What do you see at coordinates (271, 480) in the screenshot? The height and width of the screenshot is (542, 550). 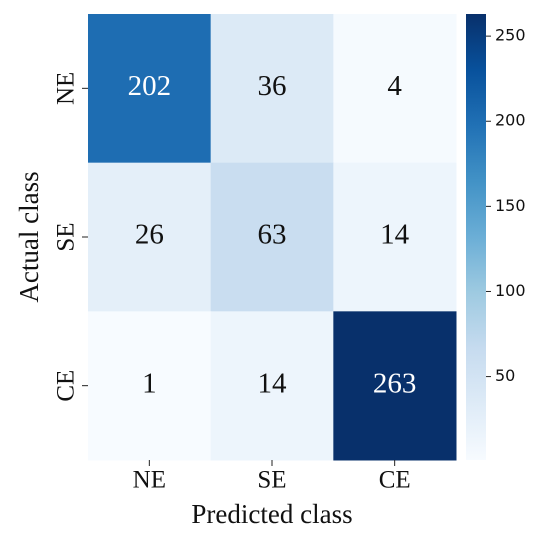 I see `x-tick-label: SE` at bounding box center [271, 480].